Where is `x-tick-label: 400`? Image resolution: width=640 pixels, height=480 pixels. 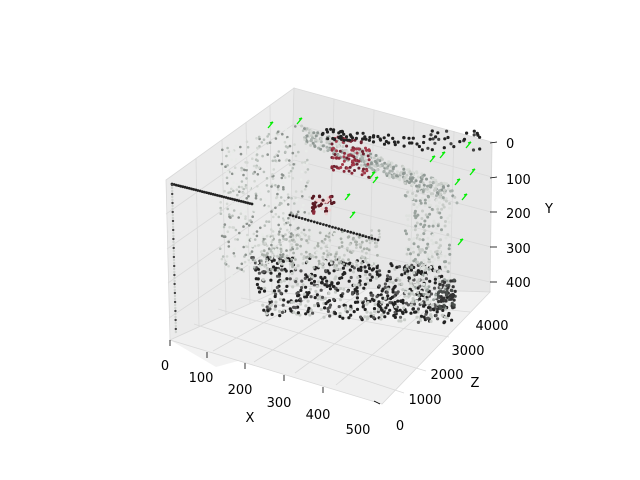
x-tick-label: 400 is located at coordinates (318, 415).